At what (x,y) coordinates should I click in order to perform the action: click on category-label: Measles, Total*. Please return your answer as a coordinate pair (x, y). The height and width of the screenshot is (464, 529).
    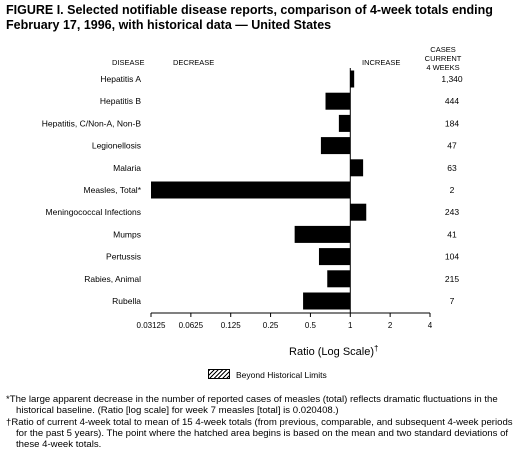
    Looking at the image, I should click on (113, 190).